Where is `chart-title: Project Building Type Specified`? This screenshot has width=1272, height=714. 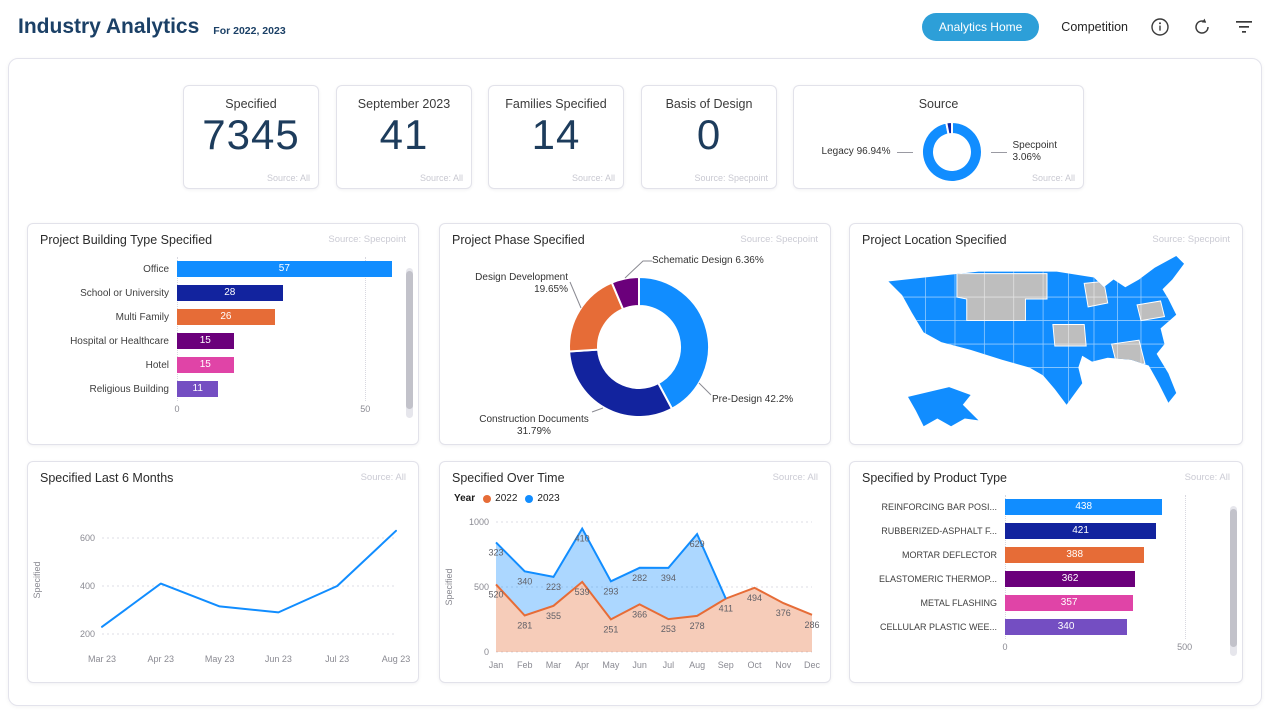 chart-title: Project Building Type Specified is located at coordinates (126, 240).